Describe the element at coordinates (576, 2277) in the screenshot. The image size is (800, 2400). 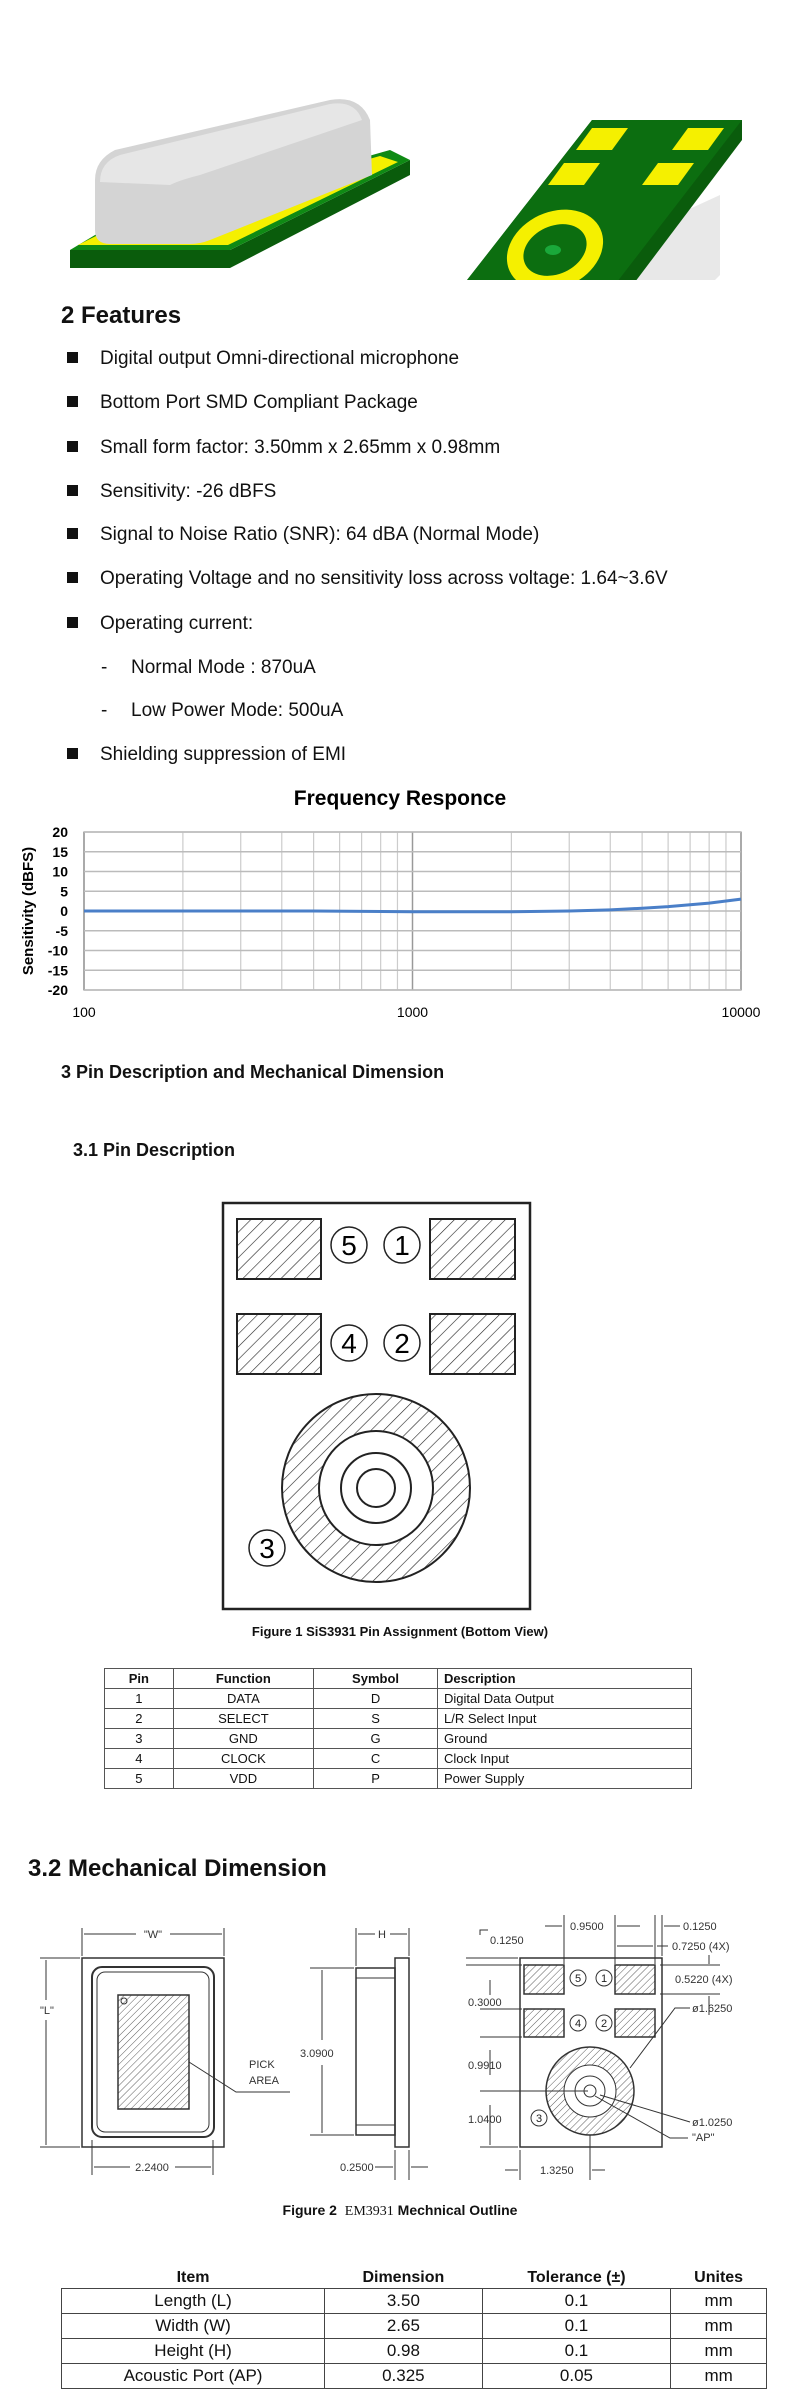
I see `column-header: Tolerance (±)` at that location.